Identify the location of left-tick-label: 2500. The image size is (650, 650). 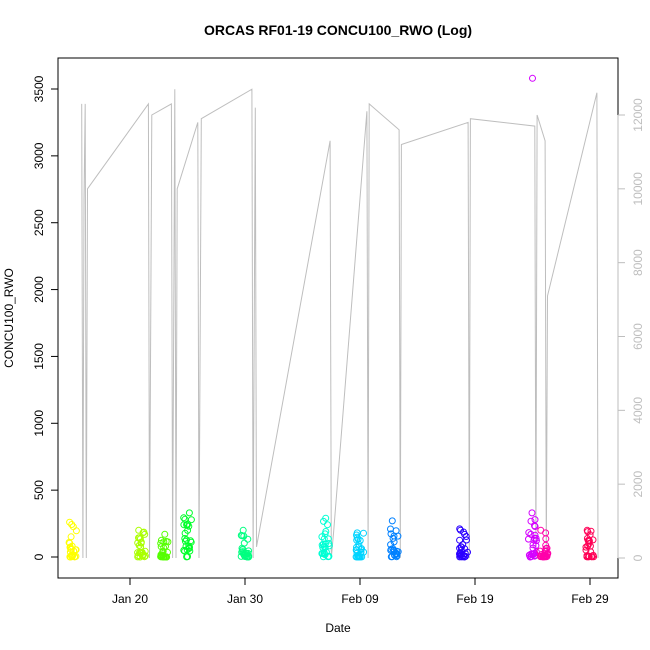
(39, 222).